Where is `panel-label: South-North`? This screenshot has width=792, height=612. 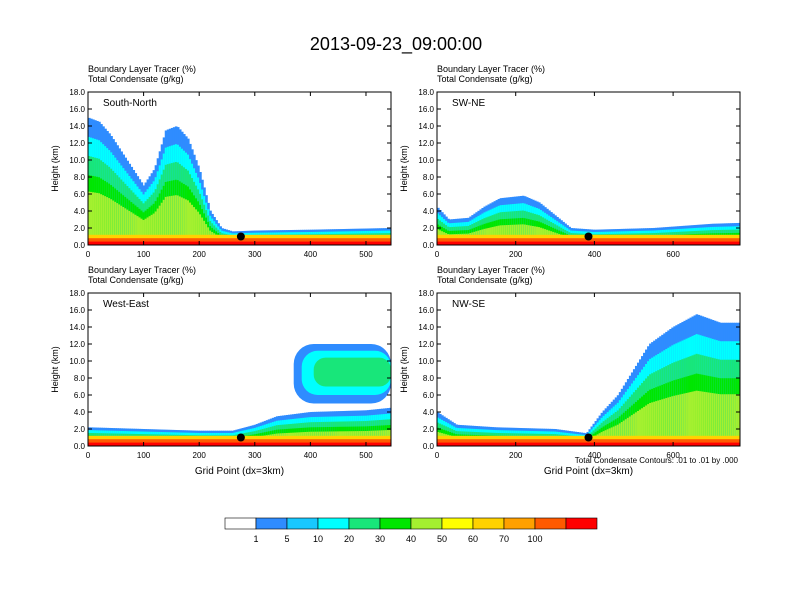
panel-label: South-North is located at coordinates (130, 103).